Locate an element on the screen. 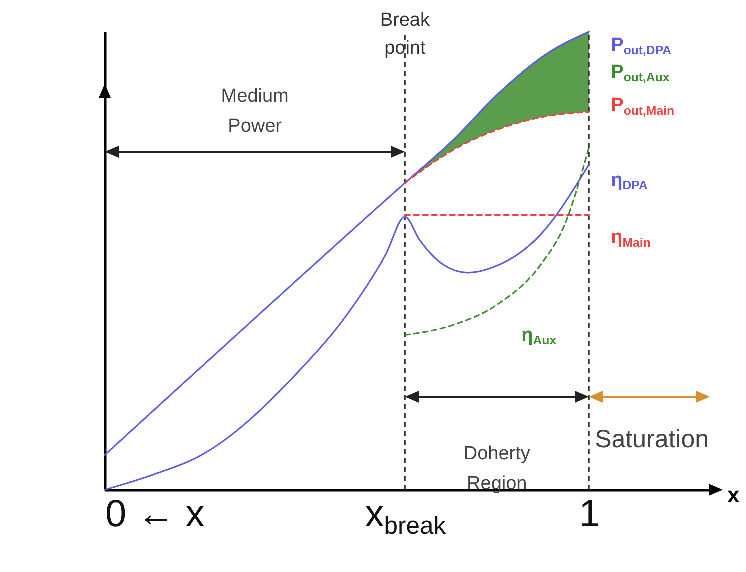 Image resolution: width=746 pixels, height=572 pixels. series-label: P$_{out,DPA}$ is located at coordinates (641, 46).